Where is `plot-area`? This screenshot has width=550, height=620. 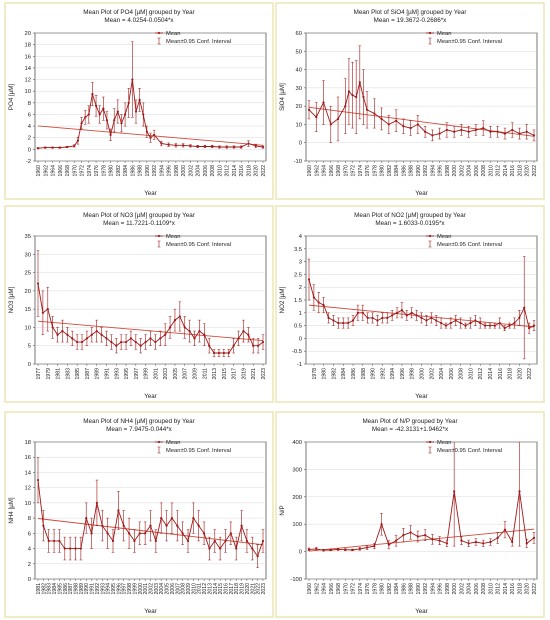 plot-area is located at coordinates (421, 97).